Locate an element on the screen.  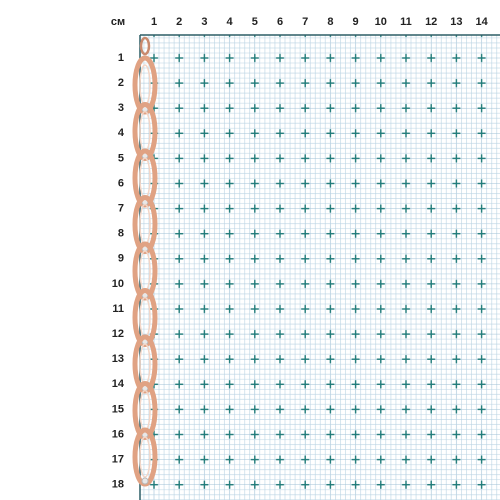
column-label: 5 is located at coordinates (255, 22).